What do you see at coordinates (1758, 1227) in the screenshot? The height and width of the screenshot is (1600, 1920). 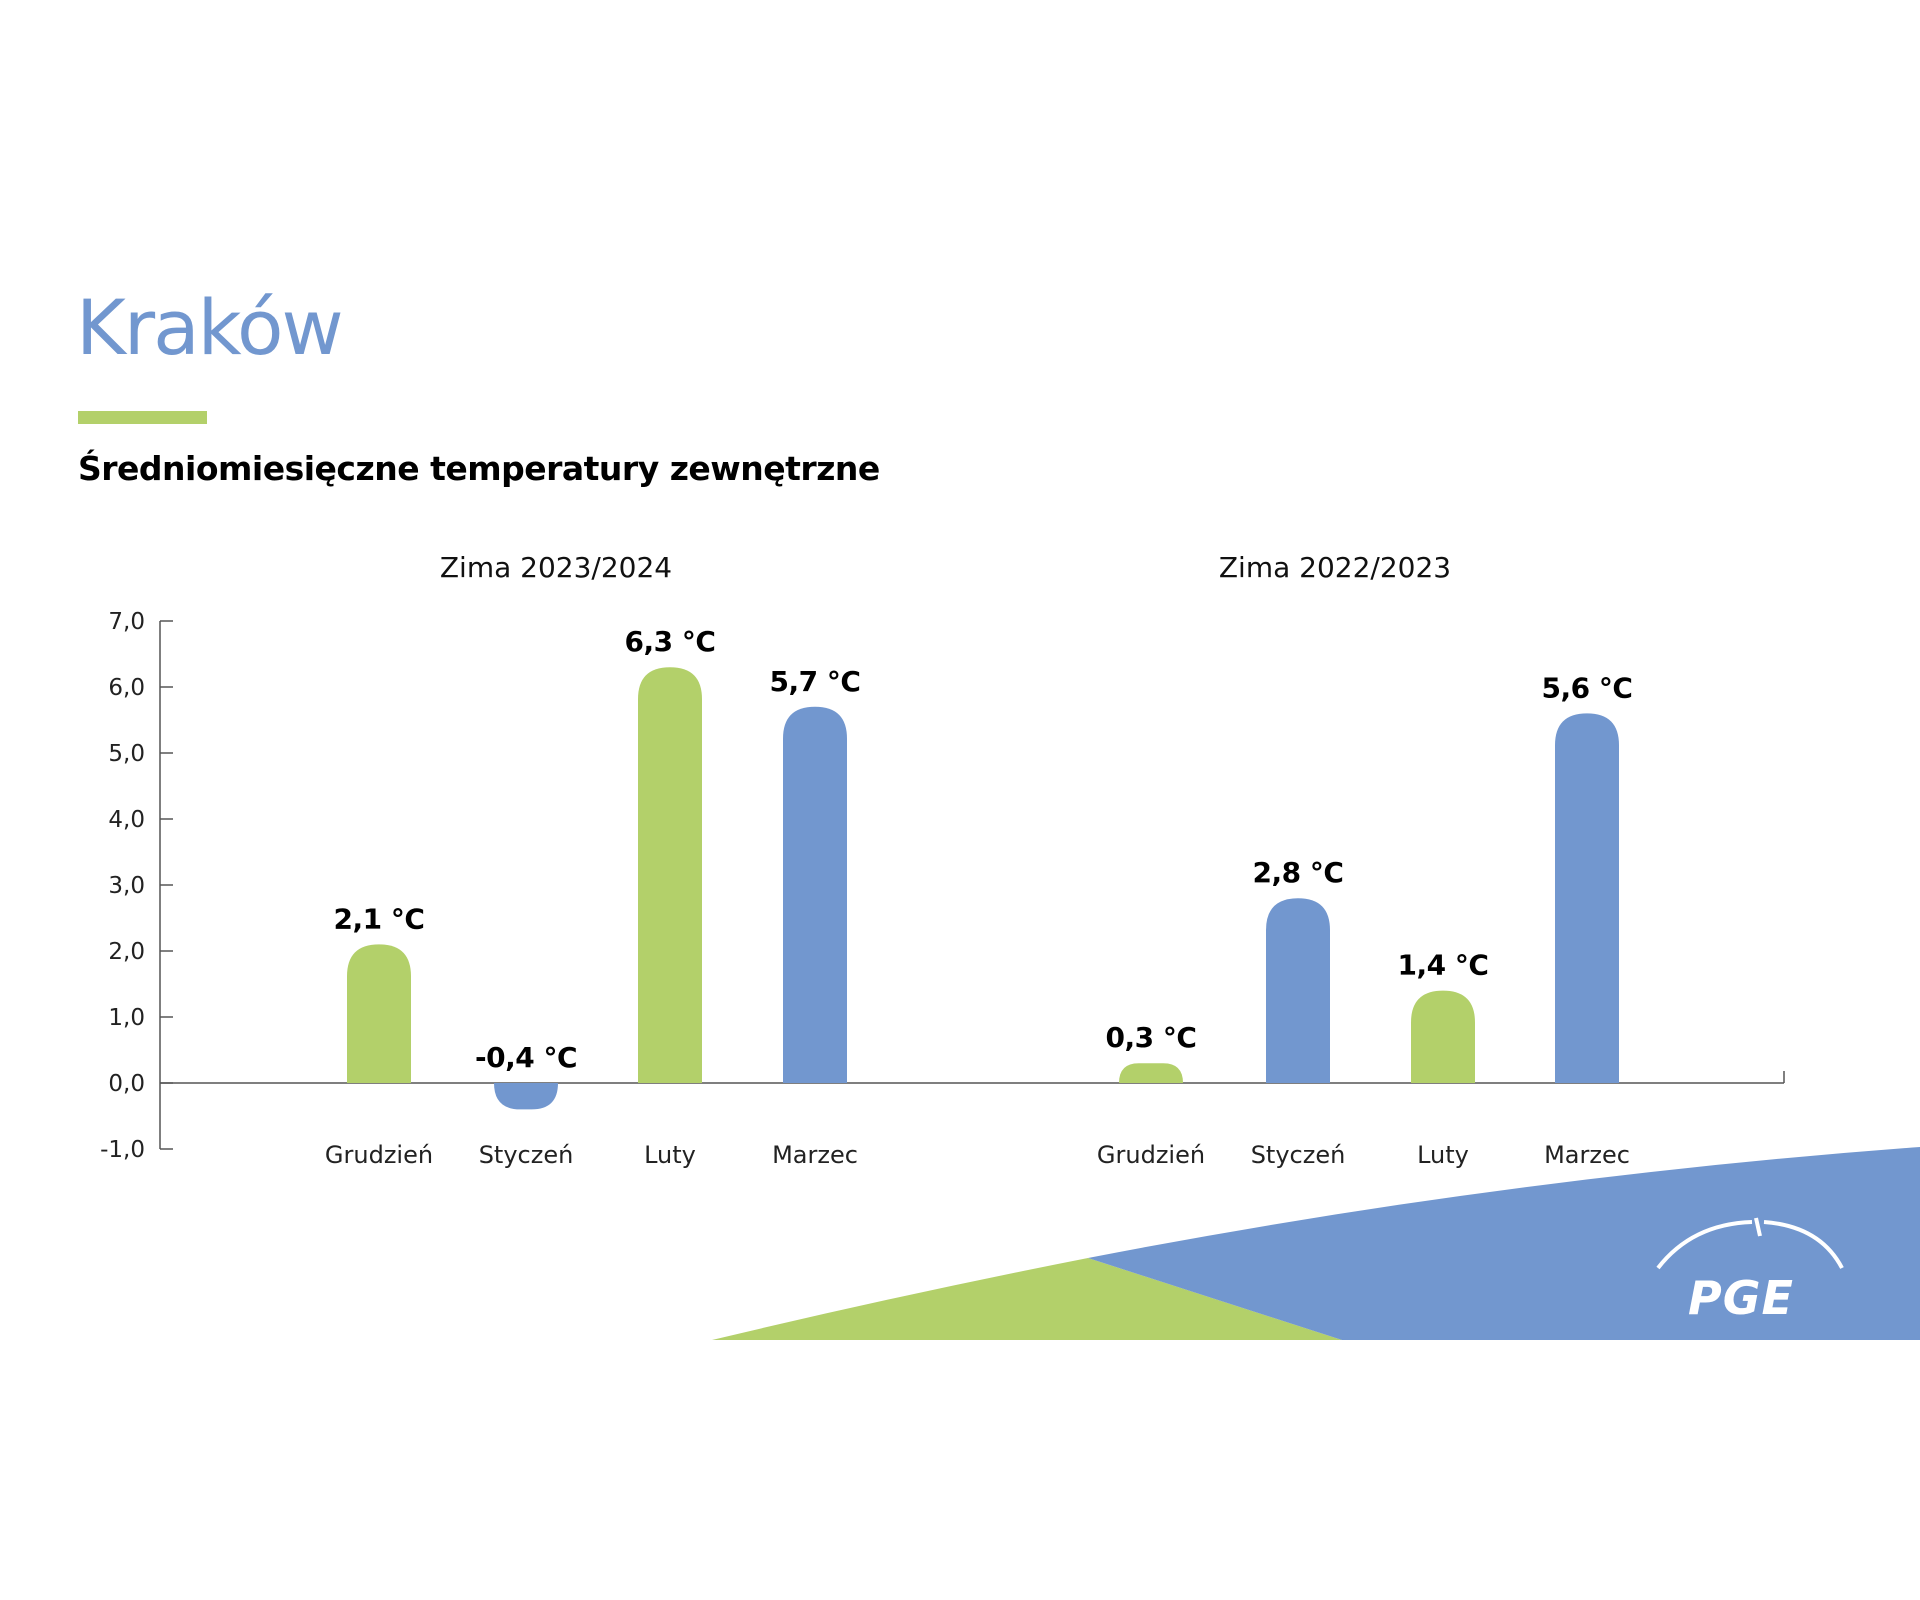 I see `pge-logo-tick` at bounding box center [1758, 1227].